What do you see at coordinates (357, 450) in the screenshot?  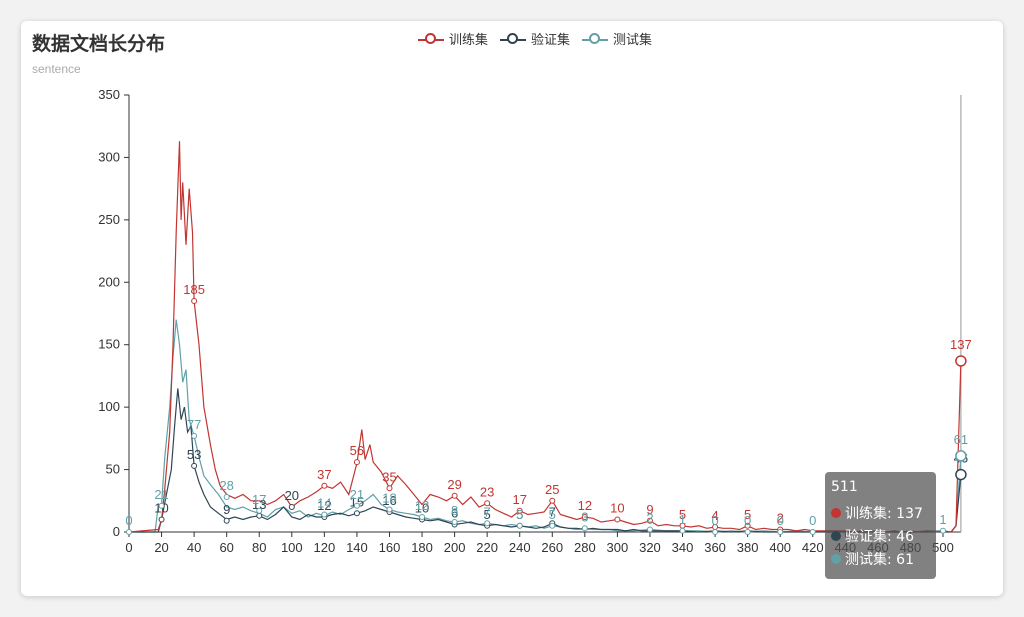 I see `data-label: 56` at bounding box center [357, 450].